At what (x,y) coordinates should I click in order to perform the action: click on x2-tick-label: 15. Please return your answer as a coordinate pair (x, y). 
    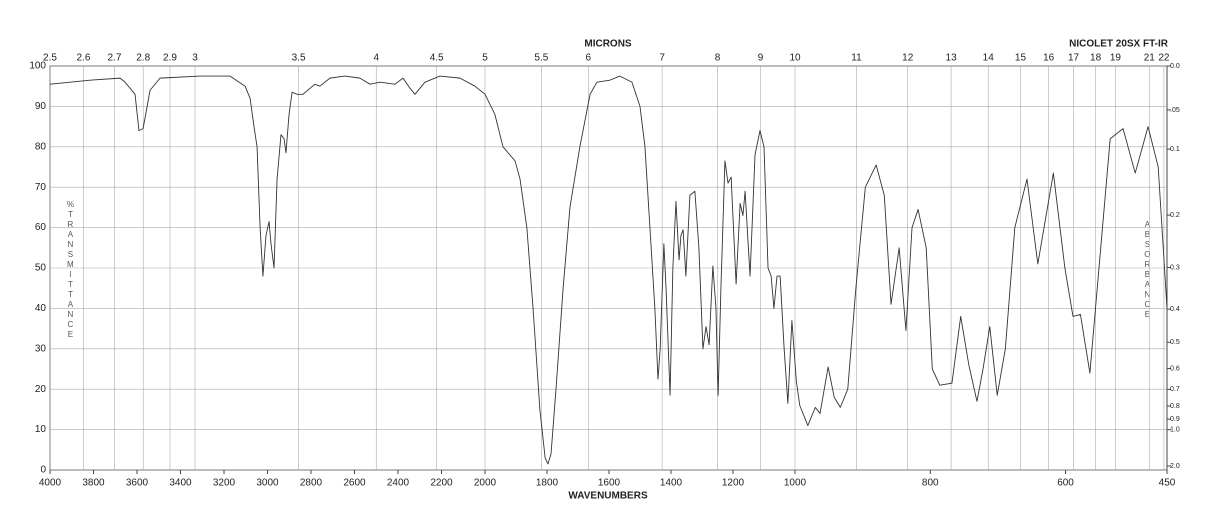
    Looking at the image, I should click on (1021, 58).